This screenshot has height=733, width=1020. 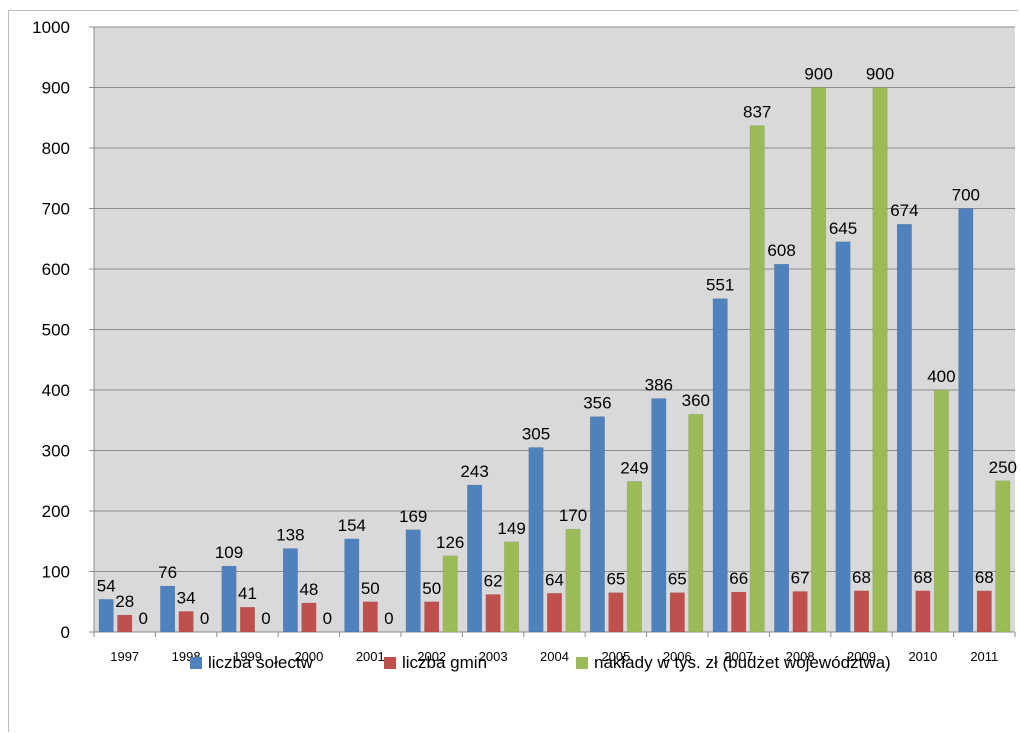 I want to click on data-label: 154, so click(x=352, y=525).